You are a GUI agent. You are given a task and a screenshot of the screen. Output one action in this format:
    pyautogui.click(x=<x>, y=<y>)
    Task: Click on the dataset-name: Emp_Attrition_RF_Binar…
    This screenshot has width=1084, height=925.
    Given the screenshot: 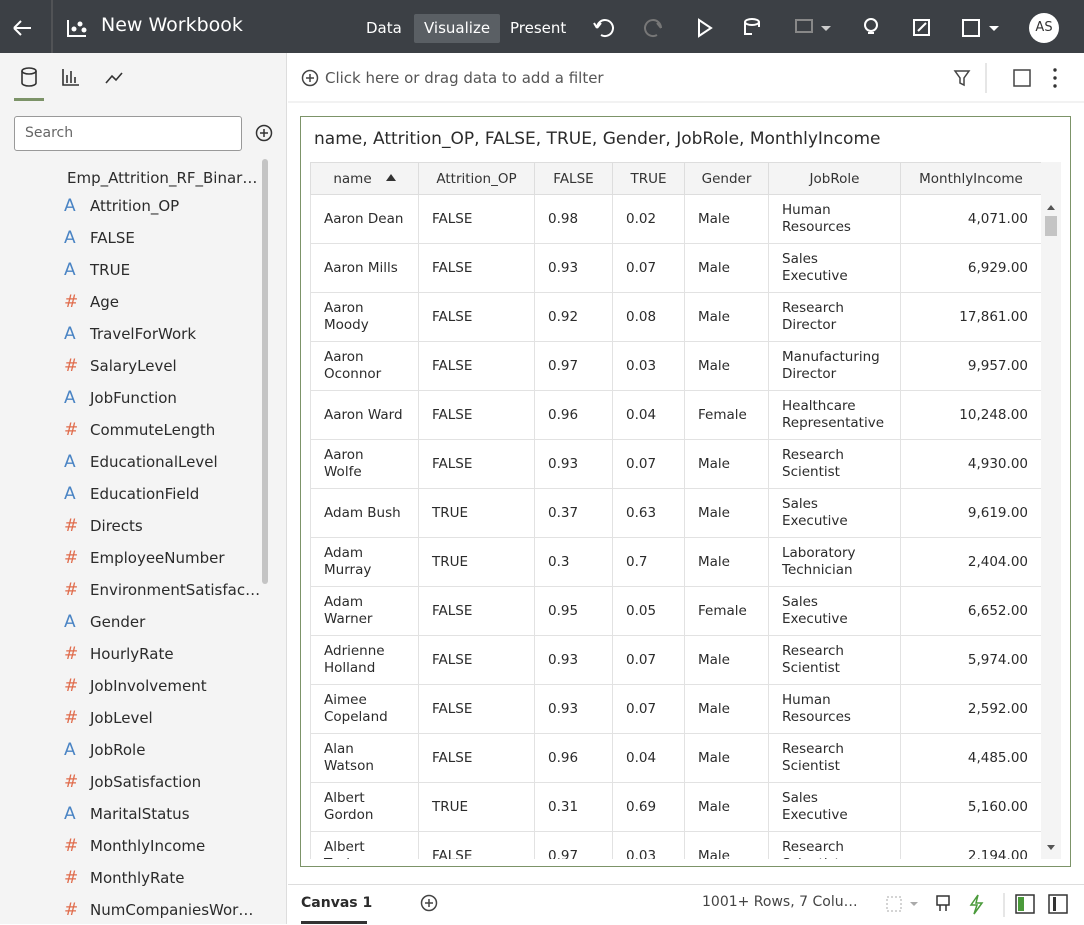 What is the action you would take?
    pyautogui.click(x=162, y=178)
    